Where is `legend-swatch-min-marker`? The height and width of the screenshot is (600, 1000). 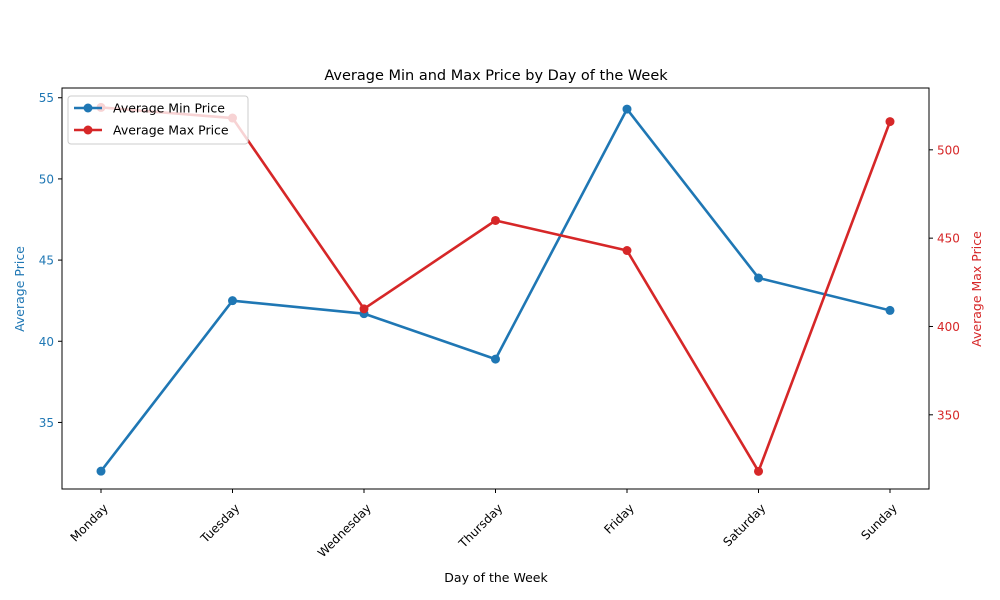
legend-swatch-min-marker is located at coordinates (88, 108).